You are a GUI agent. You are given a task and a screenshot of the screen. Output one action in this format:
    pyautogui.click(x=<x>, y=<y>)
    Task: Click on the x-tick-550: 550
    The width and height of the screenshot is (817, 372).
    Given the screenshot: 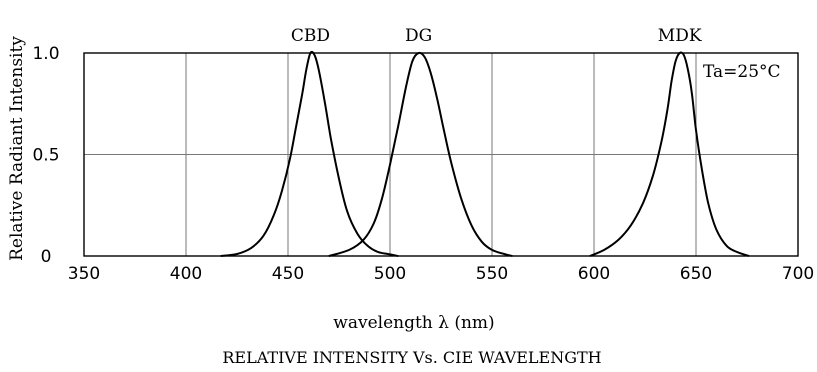 What is the action you would take?
    pyautogui.click(x=492, y=274)
    